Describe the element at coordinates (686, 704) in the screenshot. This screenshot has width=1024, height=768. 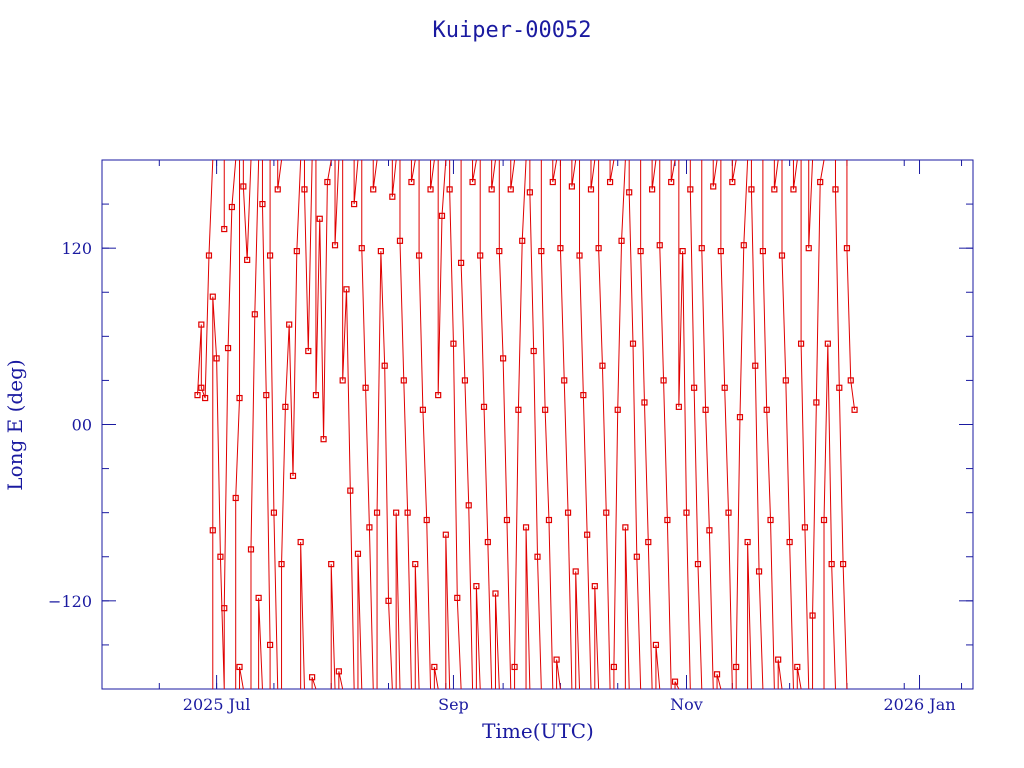
I see `x-tick-label: Nov` at that location.